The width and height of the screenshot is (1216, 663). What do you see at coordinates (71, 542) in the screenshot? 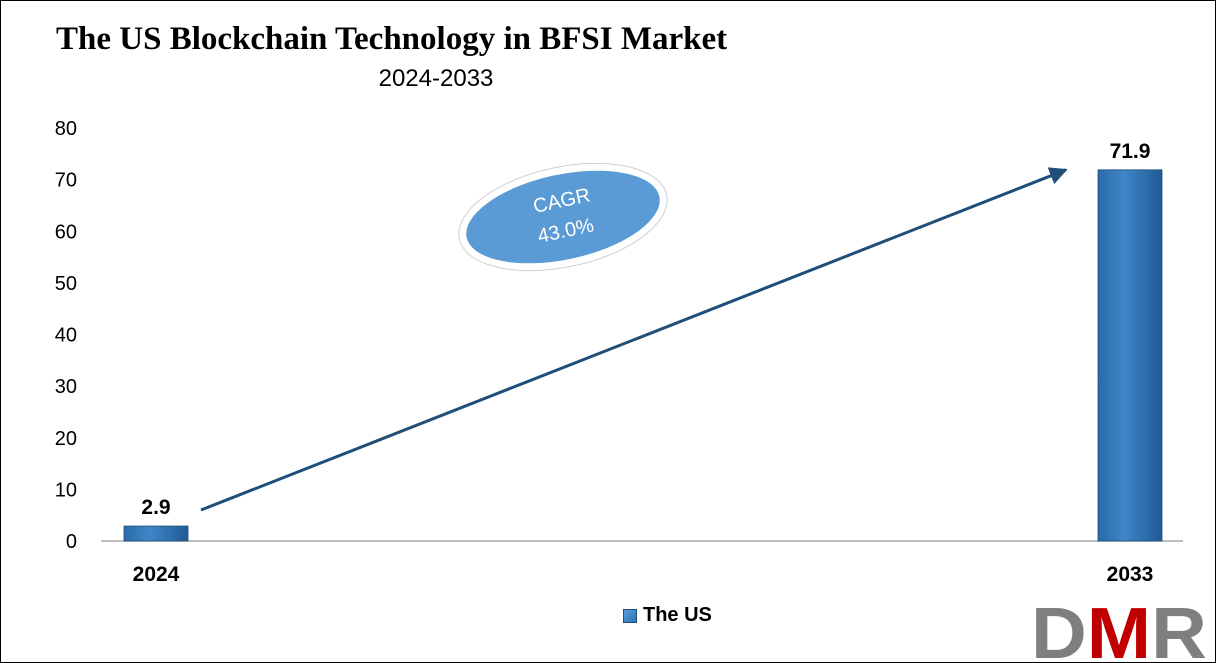
I see `y-tick-label: 0` at bounding box center [71, 542].